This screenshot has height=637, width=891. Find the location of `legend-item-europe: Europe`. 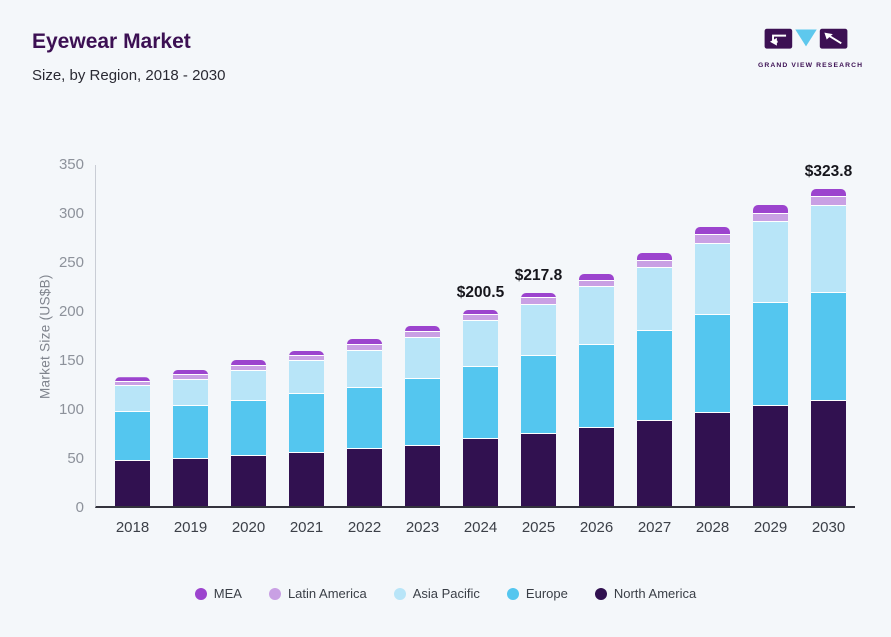

legend-item-europe: Europe is located at coordinates (537, 593).